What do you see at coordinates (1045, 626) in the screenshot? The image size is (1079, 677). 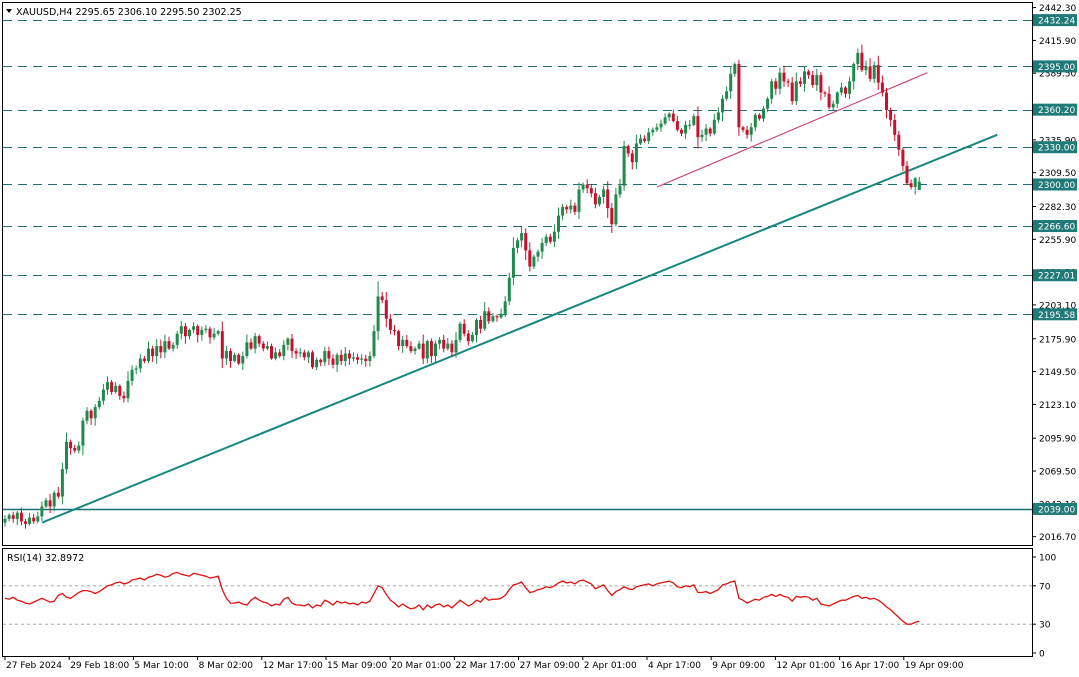 I see `rsi-tick-label: 30` at bounding box center [1045, 626].